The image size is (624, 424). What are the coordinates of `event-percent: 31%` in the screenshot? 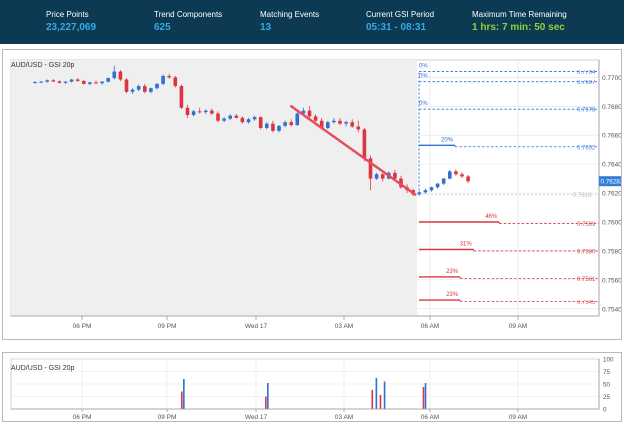 It's located at (466, 244).